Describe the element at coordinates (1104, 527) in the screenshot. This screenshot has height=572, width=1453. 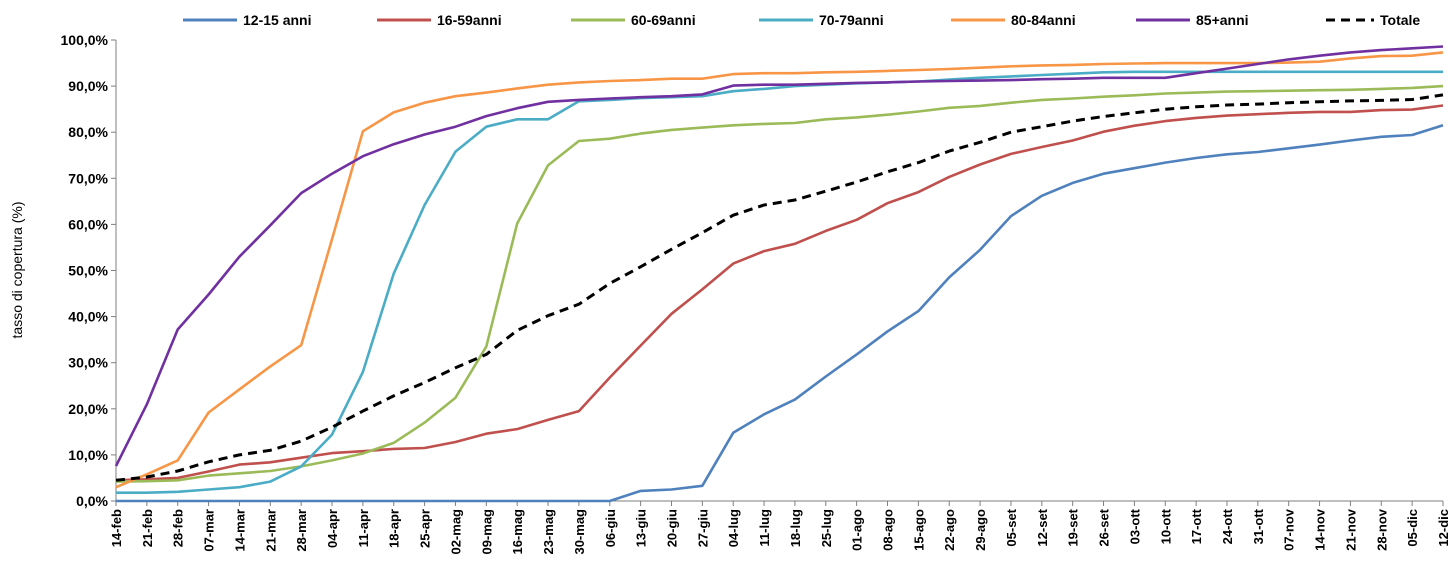
I see `x-tick-label: 26-set` at that location.